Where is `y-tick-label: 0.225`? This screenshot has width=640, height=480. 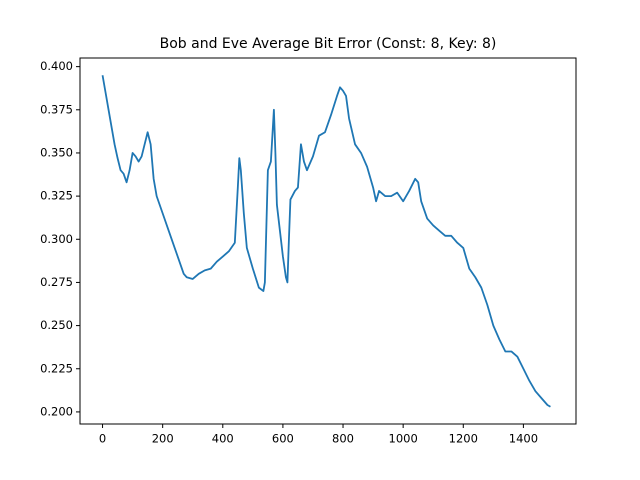 y-tick-label: 0.225 is located at coordinates (56, 368).